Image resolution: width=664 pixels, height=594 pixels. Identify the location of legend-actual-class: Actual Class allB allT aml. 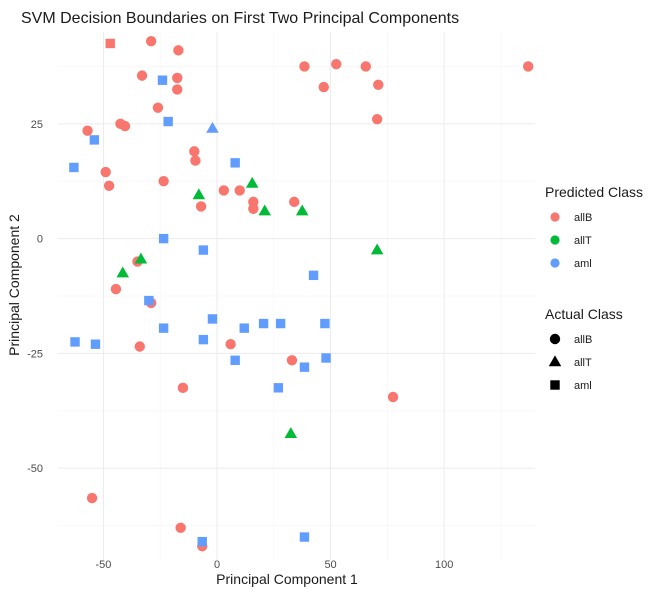
(584, 349).